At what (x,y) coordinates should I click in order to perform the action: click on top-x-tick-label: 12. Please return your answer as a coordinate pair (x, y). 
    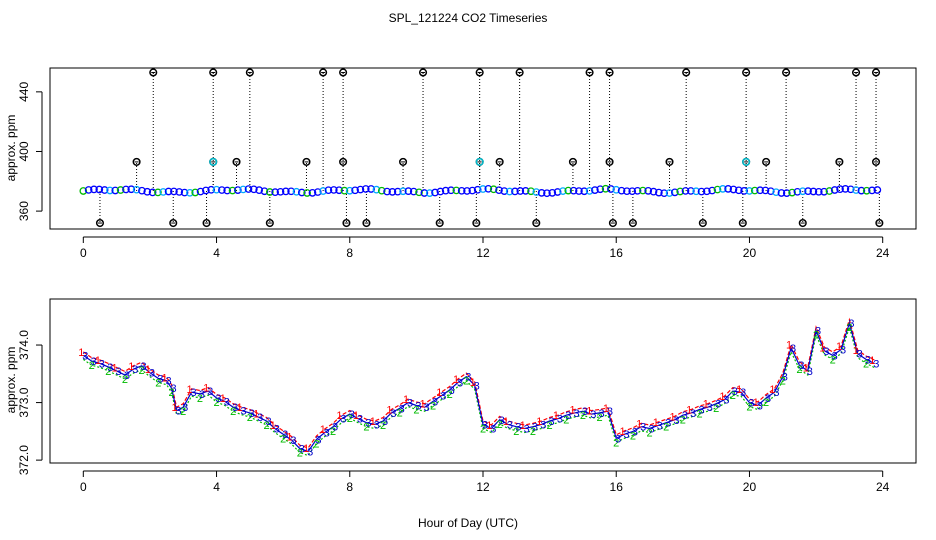
    Looking at the image, I should click on (483, 253).